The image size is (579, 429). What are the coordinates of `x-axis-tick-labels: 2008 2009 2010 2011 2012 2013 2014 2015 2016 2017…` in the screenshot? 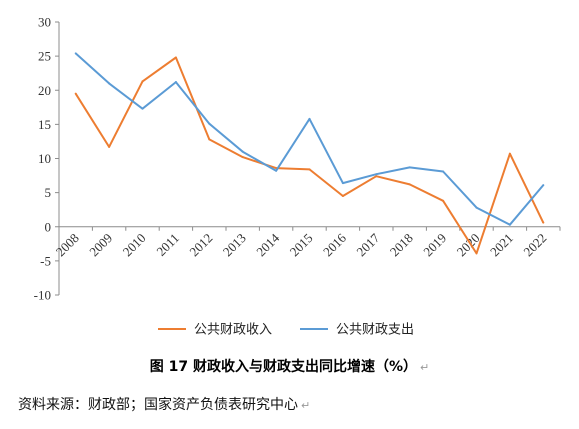 It's located at (301, 244).